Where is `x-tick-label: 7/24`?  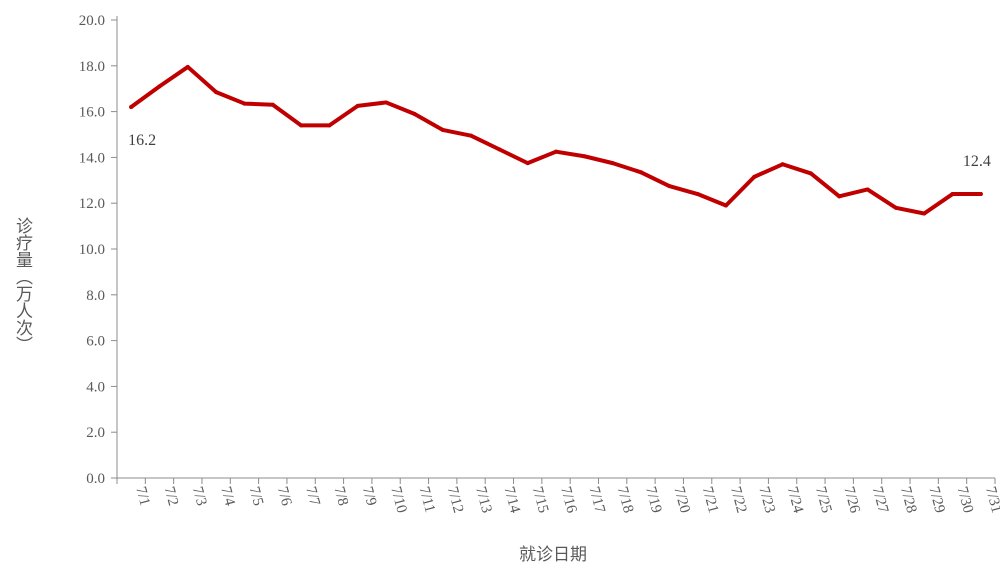 x-tick-label: 7/24 is located at coordinates (795, 500).